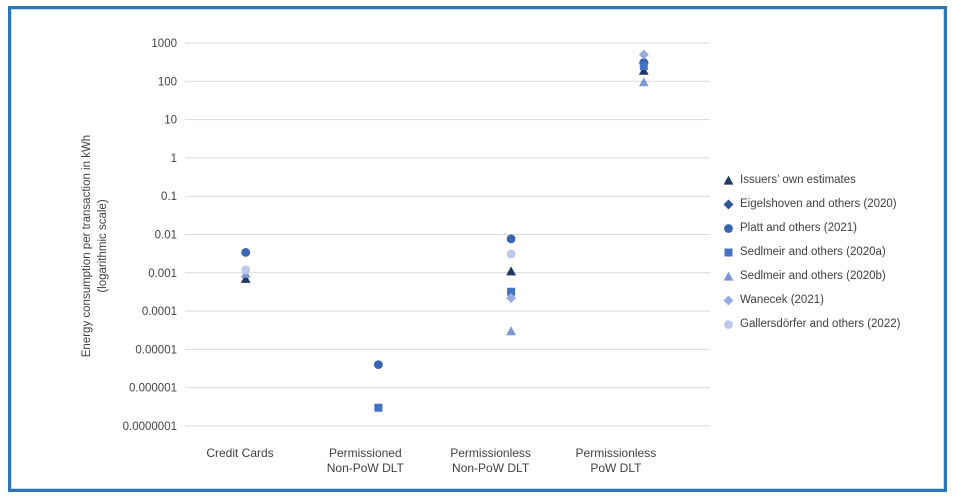 The image size is (956, 500). What do you see at coordinates (818, 204) in the screenshot?
I see `legend-label: Eigelshoven and others (2020)` at bounding box center [818, 204].